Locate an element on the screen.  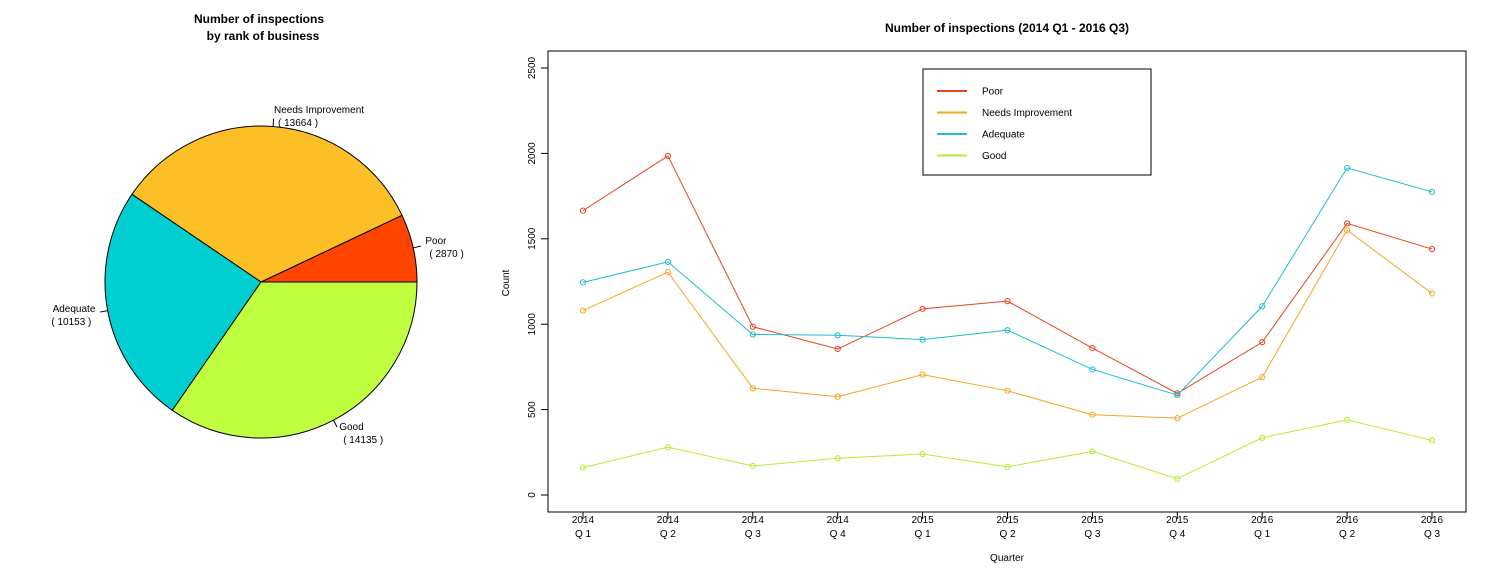
legend-box is located at coordinates (1037, 122).